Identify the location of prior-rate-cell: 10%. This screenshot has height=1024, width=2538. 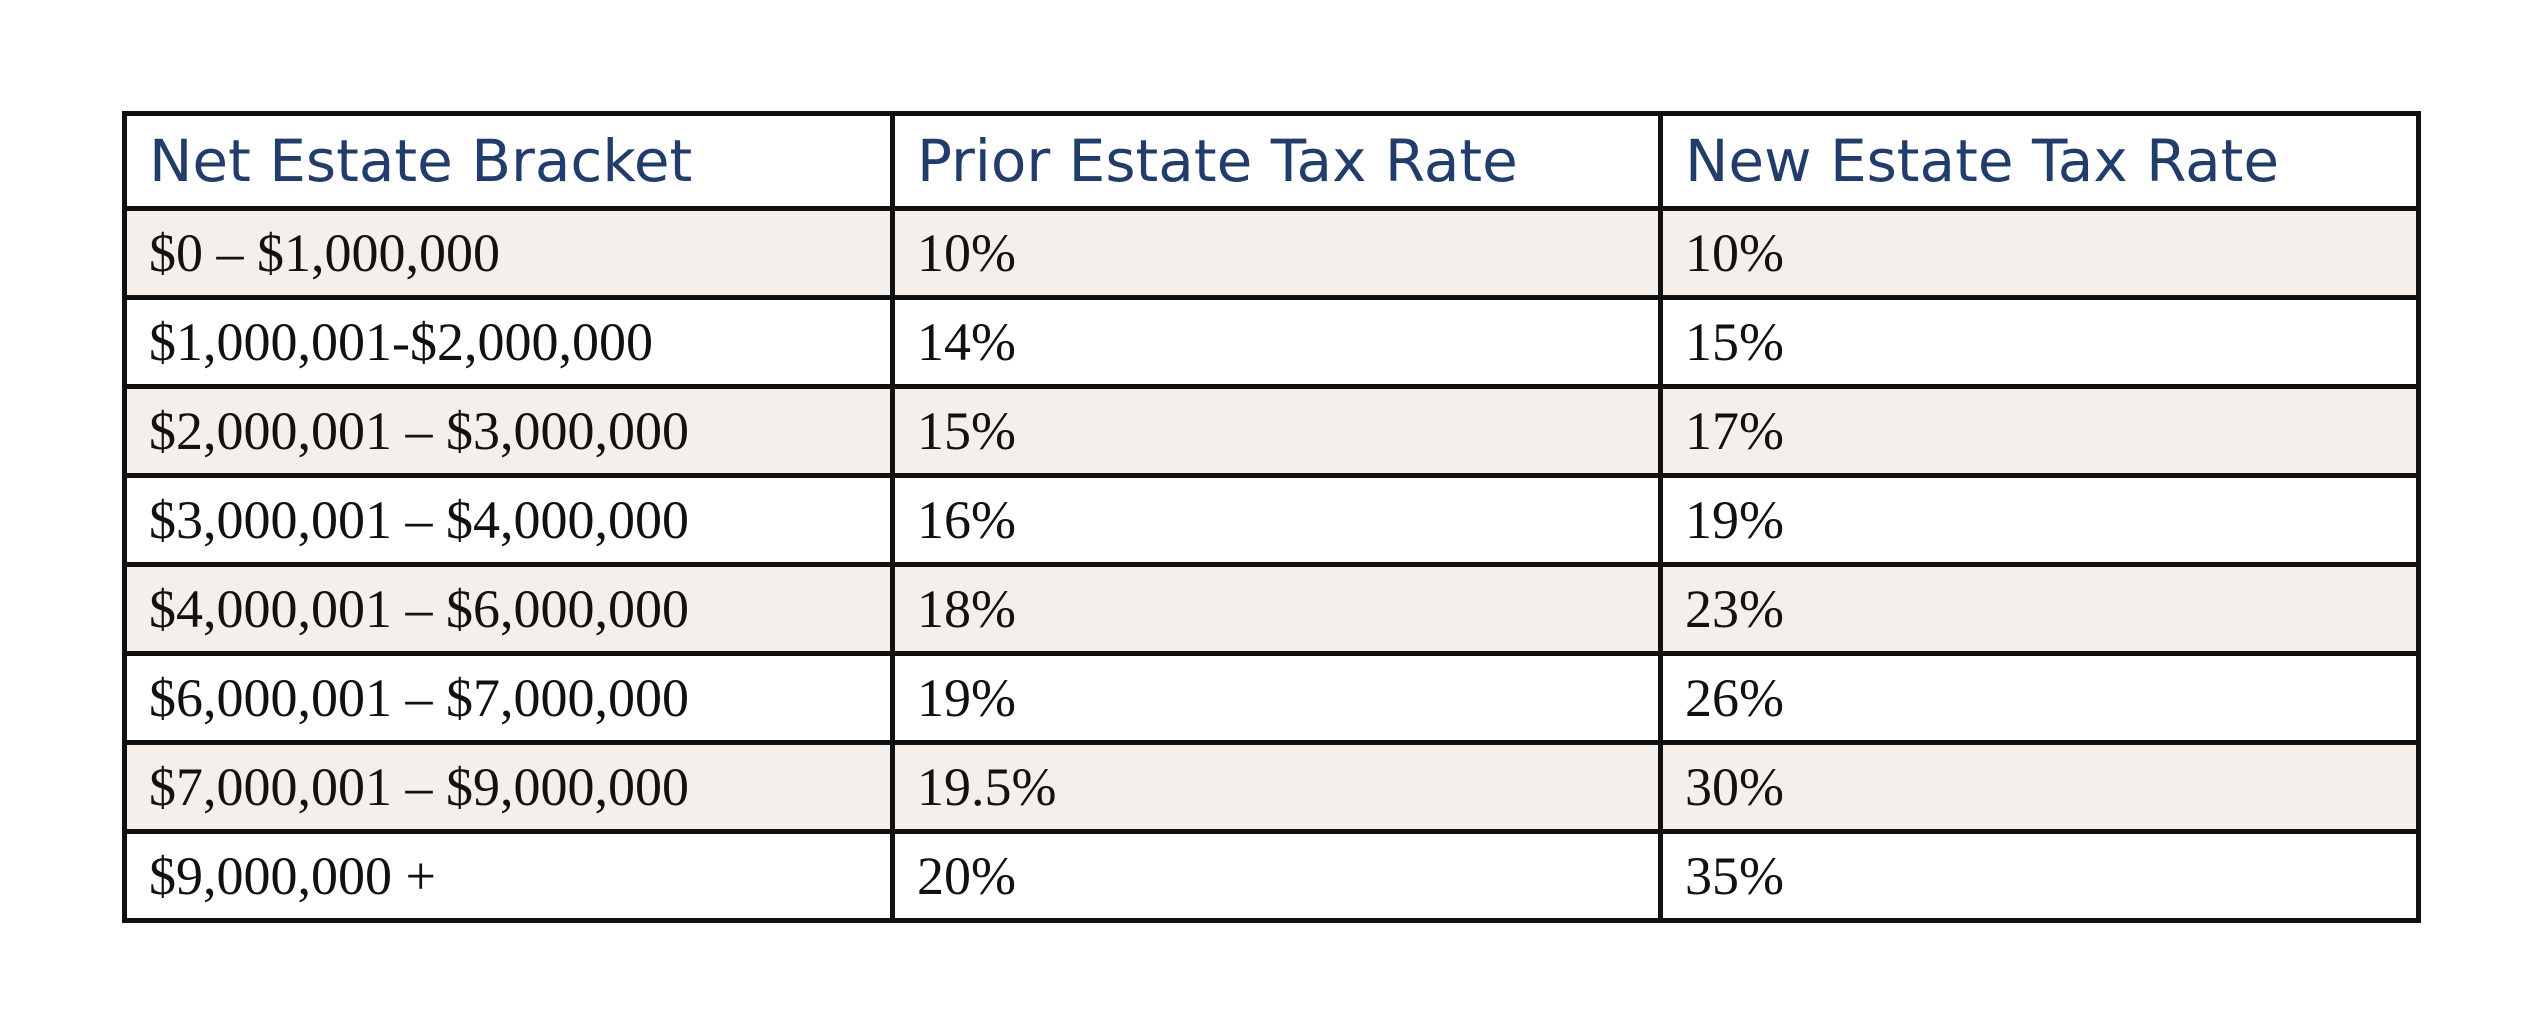
(1276, 253).